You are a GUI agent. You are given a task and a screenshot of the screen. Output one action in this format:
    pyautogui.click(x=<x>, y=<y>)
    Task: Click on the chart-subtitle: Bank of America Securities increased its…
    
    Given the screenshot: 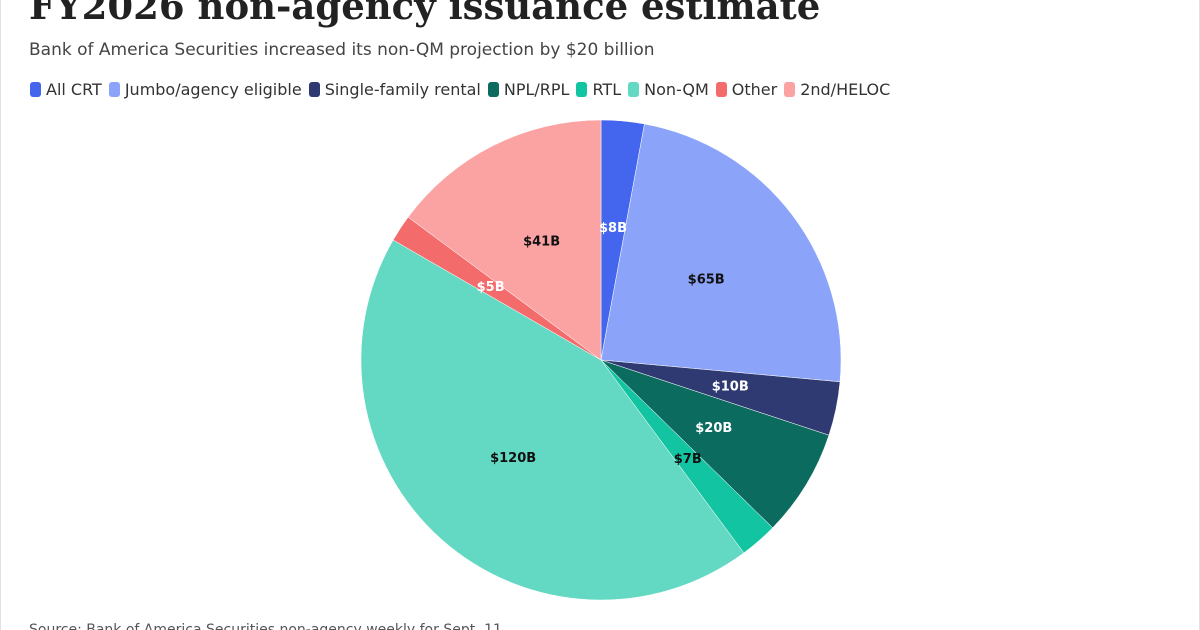 What is the action you would take?
    pyautogui.click(x=342, y=50)
    